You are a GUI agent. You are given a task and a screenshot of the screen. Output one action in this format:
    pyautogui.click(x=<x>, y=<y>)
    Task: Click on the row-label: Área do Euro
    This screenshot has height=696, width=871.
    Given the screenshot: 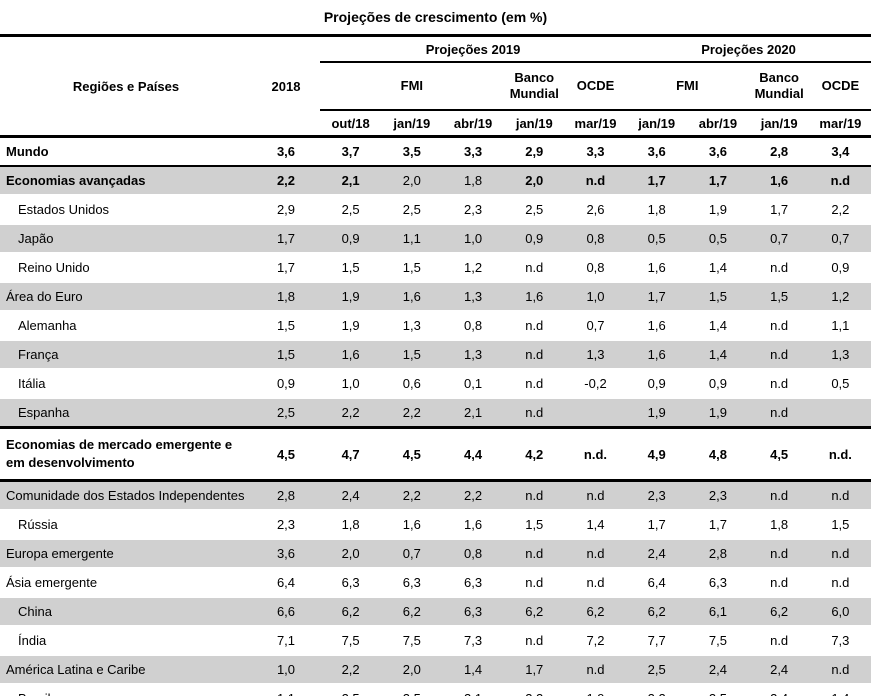 What is the action you would take?
    pyautogui.click(x=126, y=296)
    